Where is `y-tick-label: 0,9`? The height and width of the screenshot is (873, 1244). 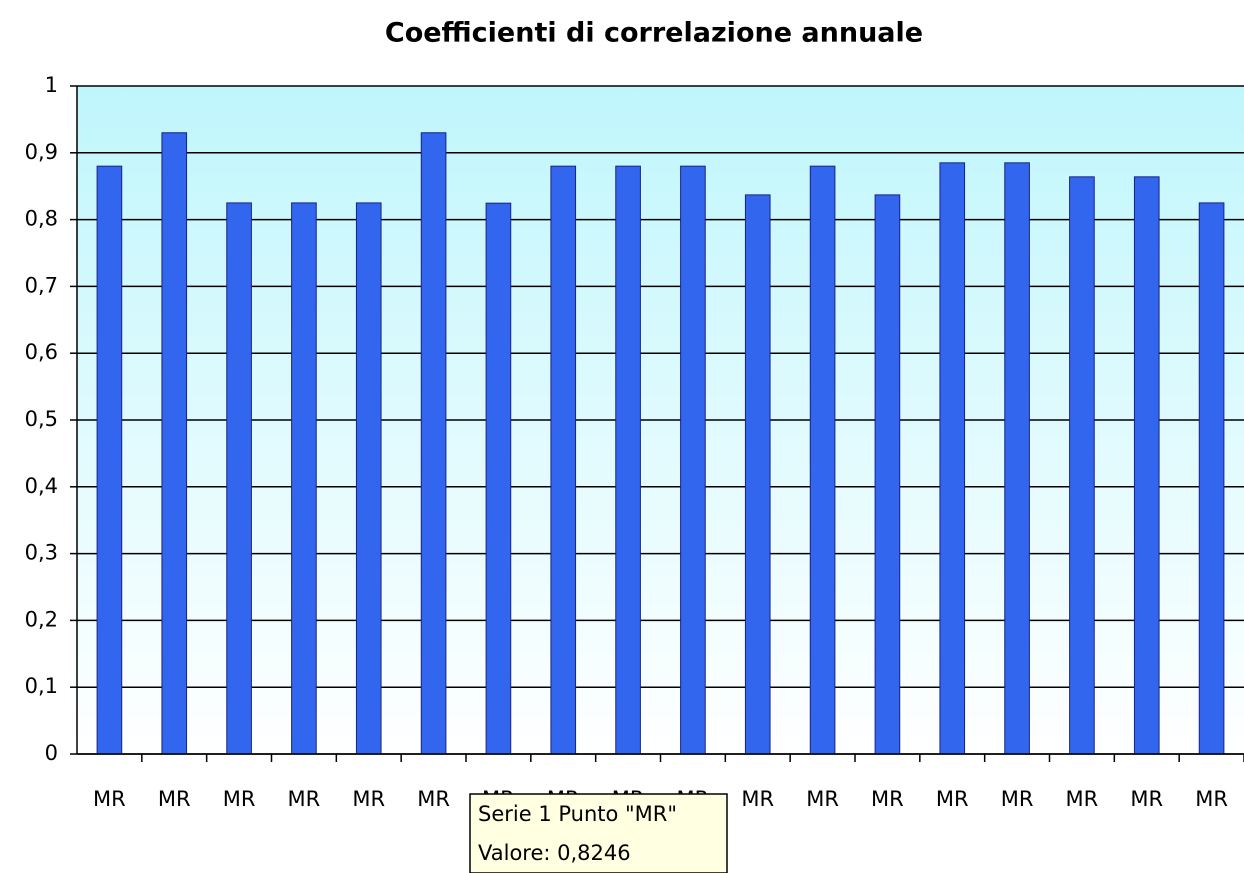
y-tick-label: 0,9 is located at coordinates (41, 152).